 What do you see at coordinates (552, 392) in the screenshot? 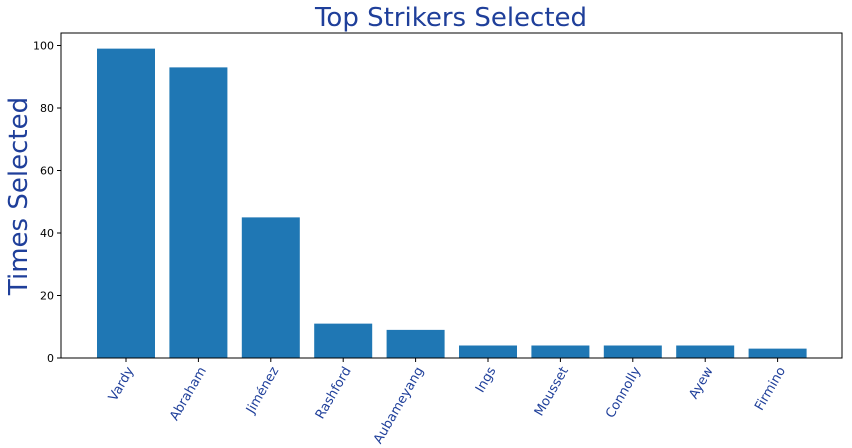
I see `x-tick-label: Mousset` at bounding box center [552, 392].